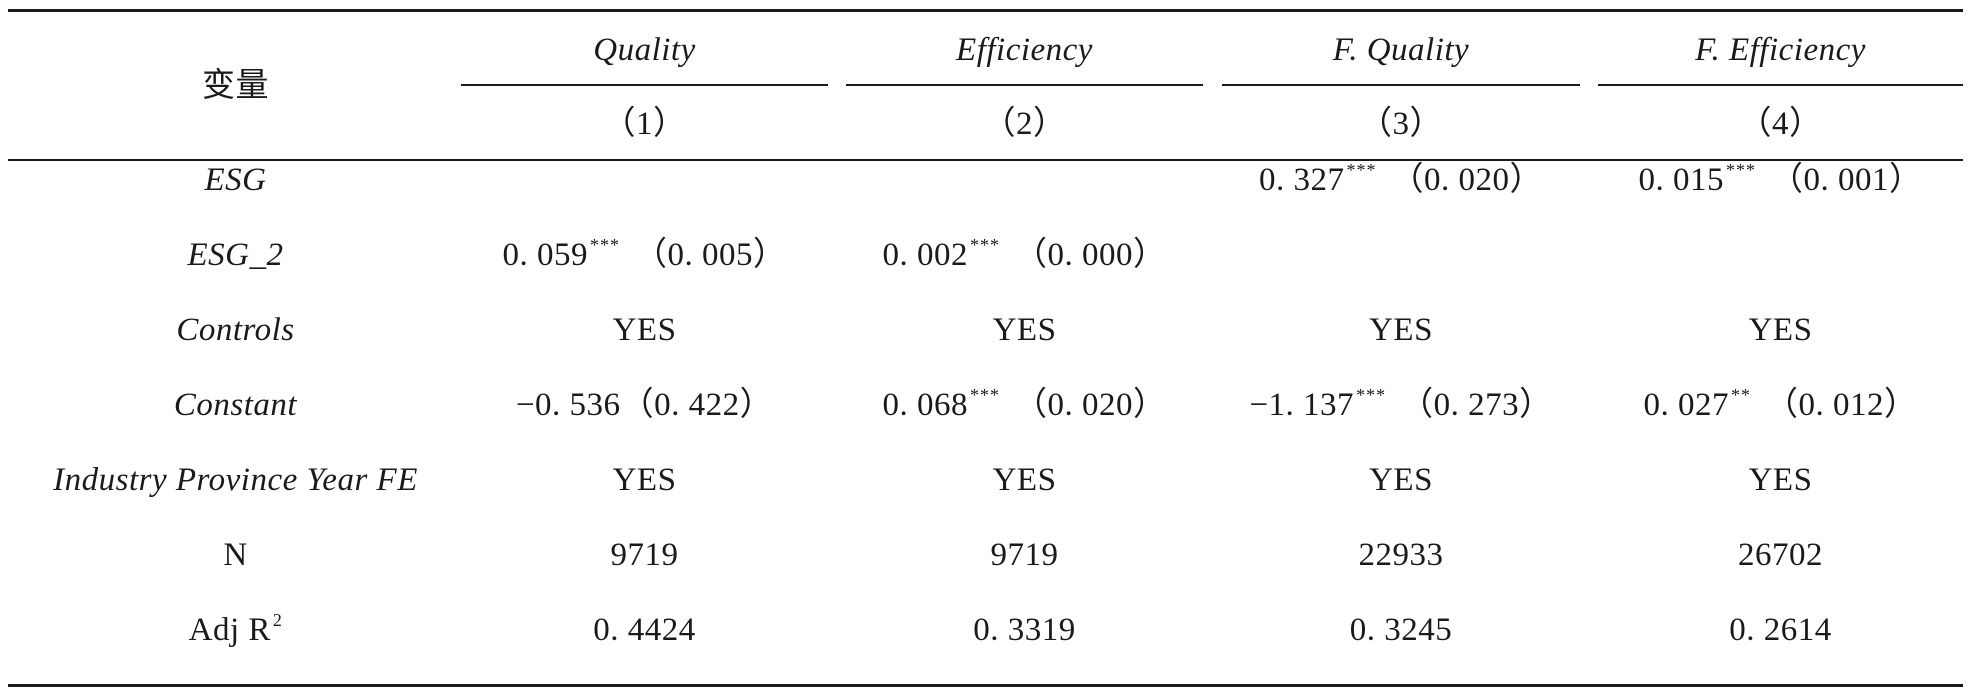 The image size is (1971, 695). Describe the element at coordinates (1401, 124) in the screenshot. I see `col-number-3: （3）` at that location.